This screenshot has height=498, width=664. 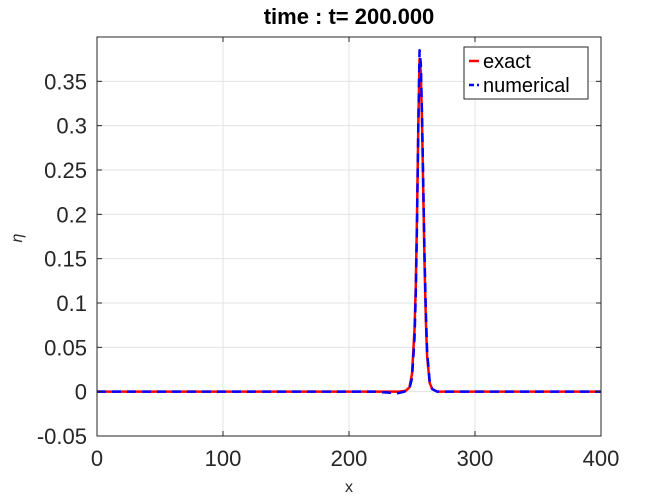 I want to click on x-tick-labels: 0 100 200 300 400, so click(x=355, y=458).